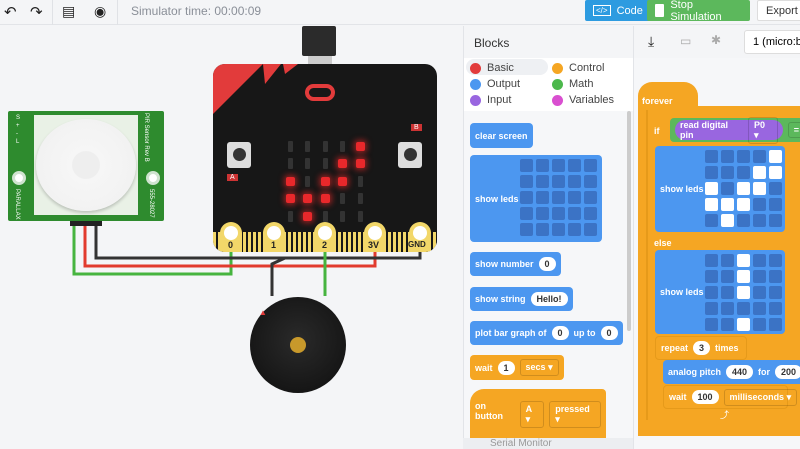 This screenshot has height=449, width=800. Describe the element at coordinates (651, 41) in the screenshot. I see `download-icon: ⤓` at that location.